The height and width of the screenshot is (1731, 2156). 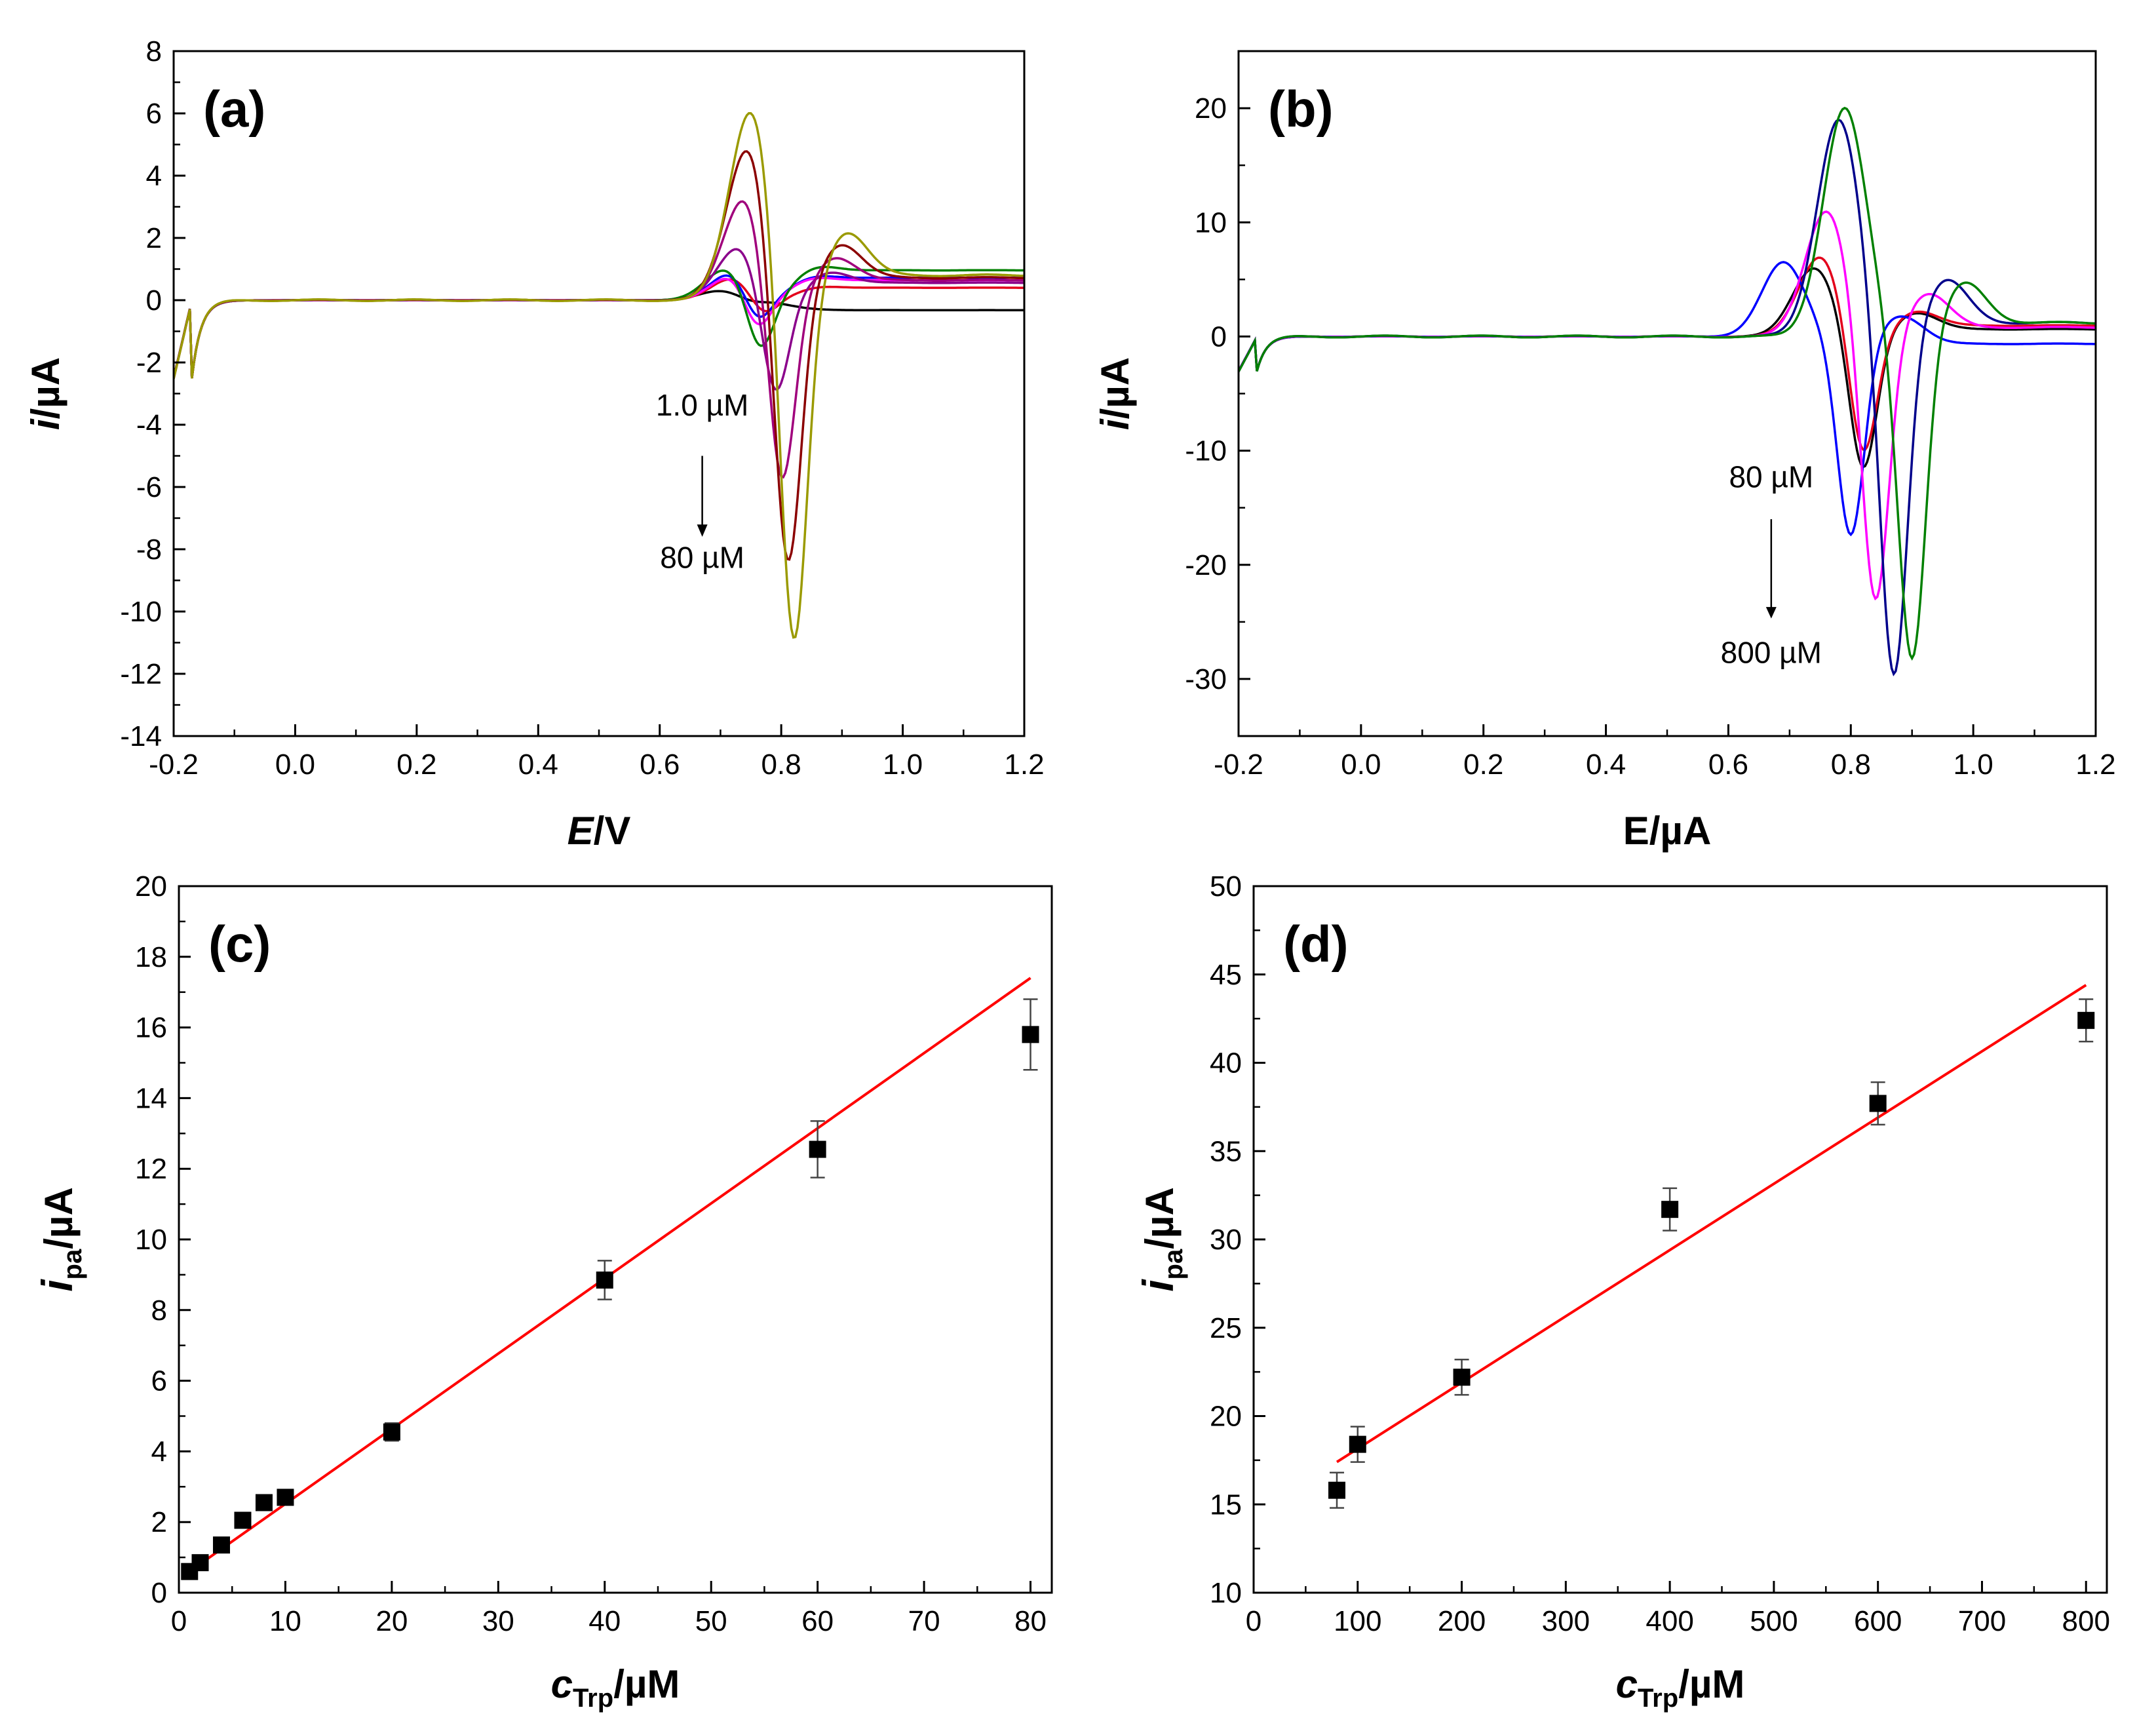 I want to click on x-tick-label: 40, so click(x=604, y=1621).